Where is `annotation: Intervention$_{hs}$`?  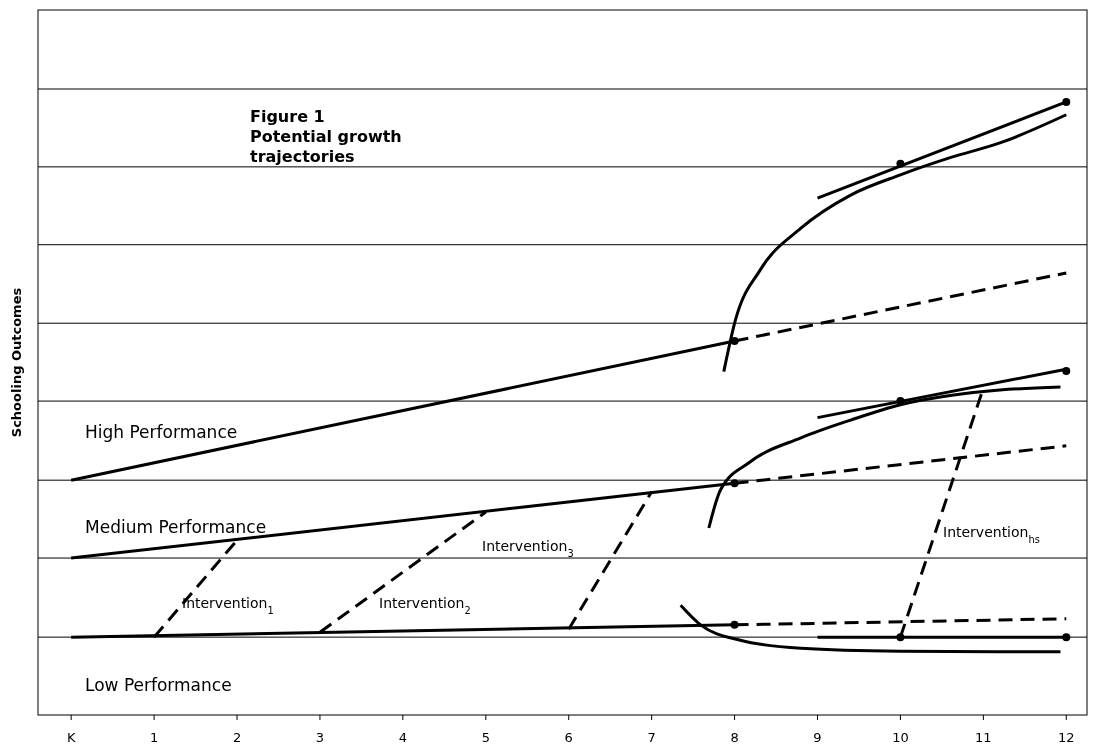
annotation: Intervention$_{hs}$ is located at coordinates (991, 534).